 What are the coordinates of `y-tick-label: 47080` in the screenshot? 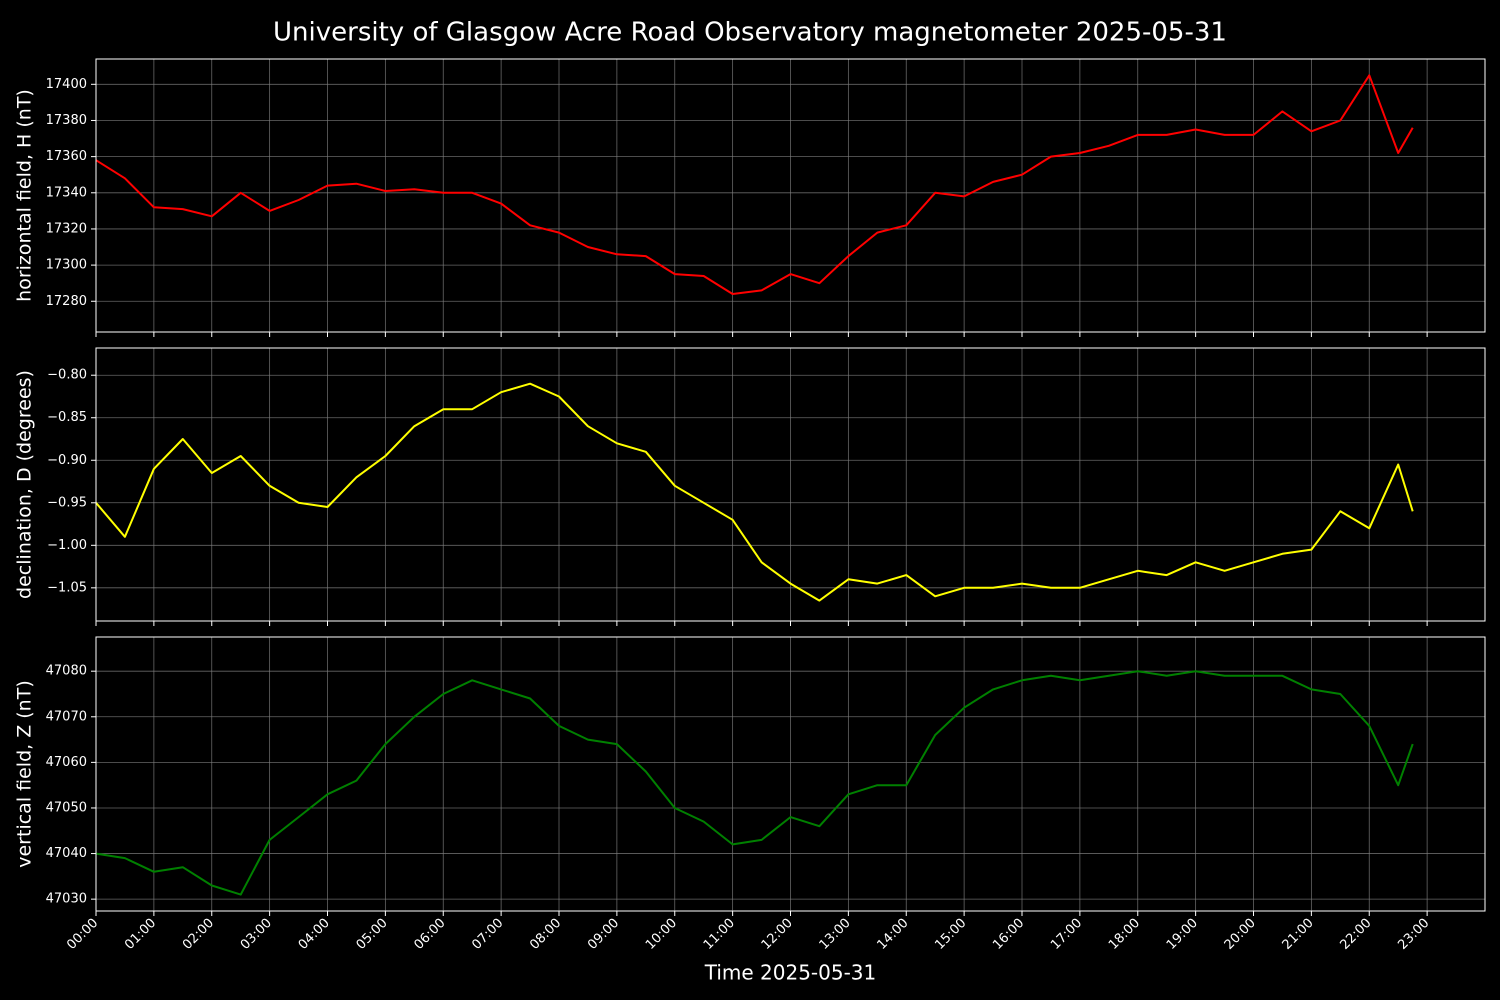 It's located at (66, 671).